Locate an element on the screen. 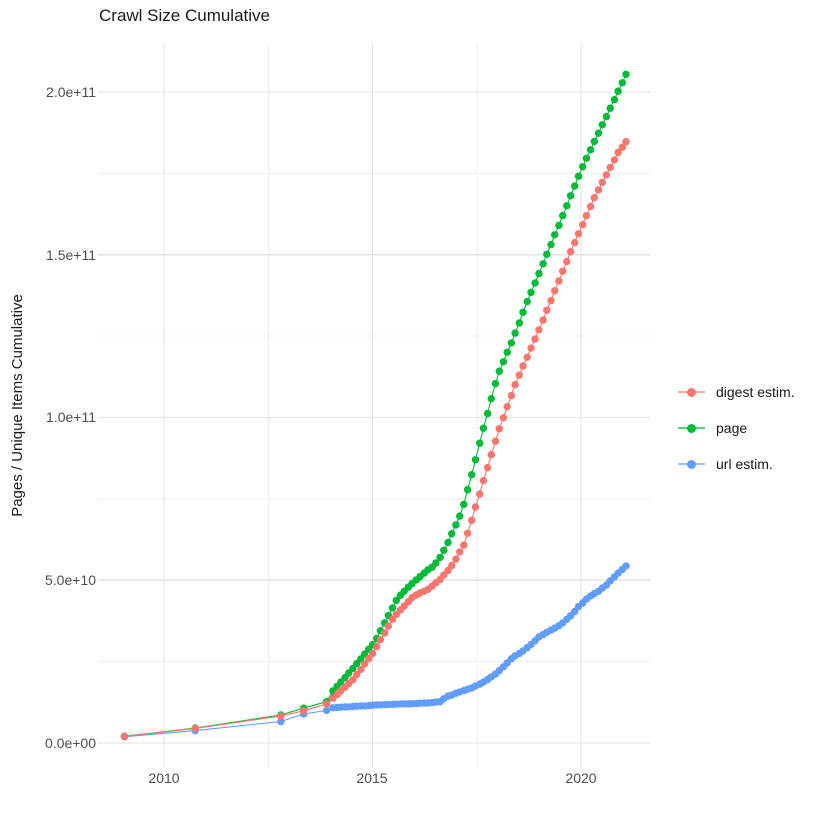 This screenshot has width=826, height=827. legend-label: digest estim. is located at coordinates (755, 392).